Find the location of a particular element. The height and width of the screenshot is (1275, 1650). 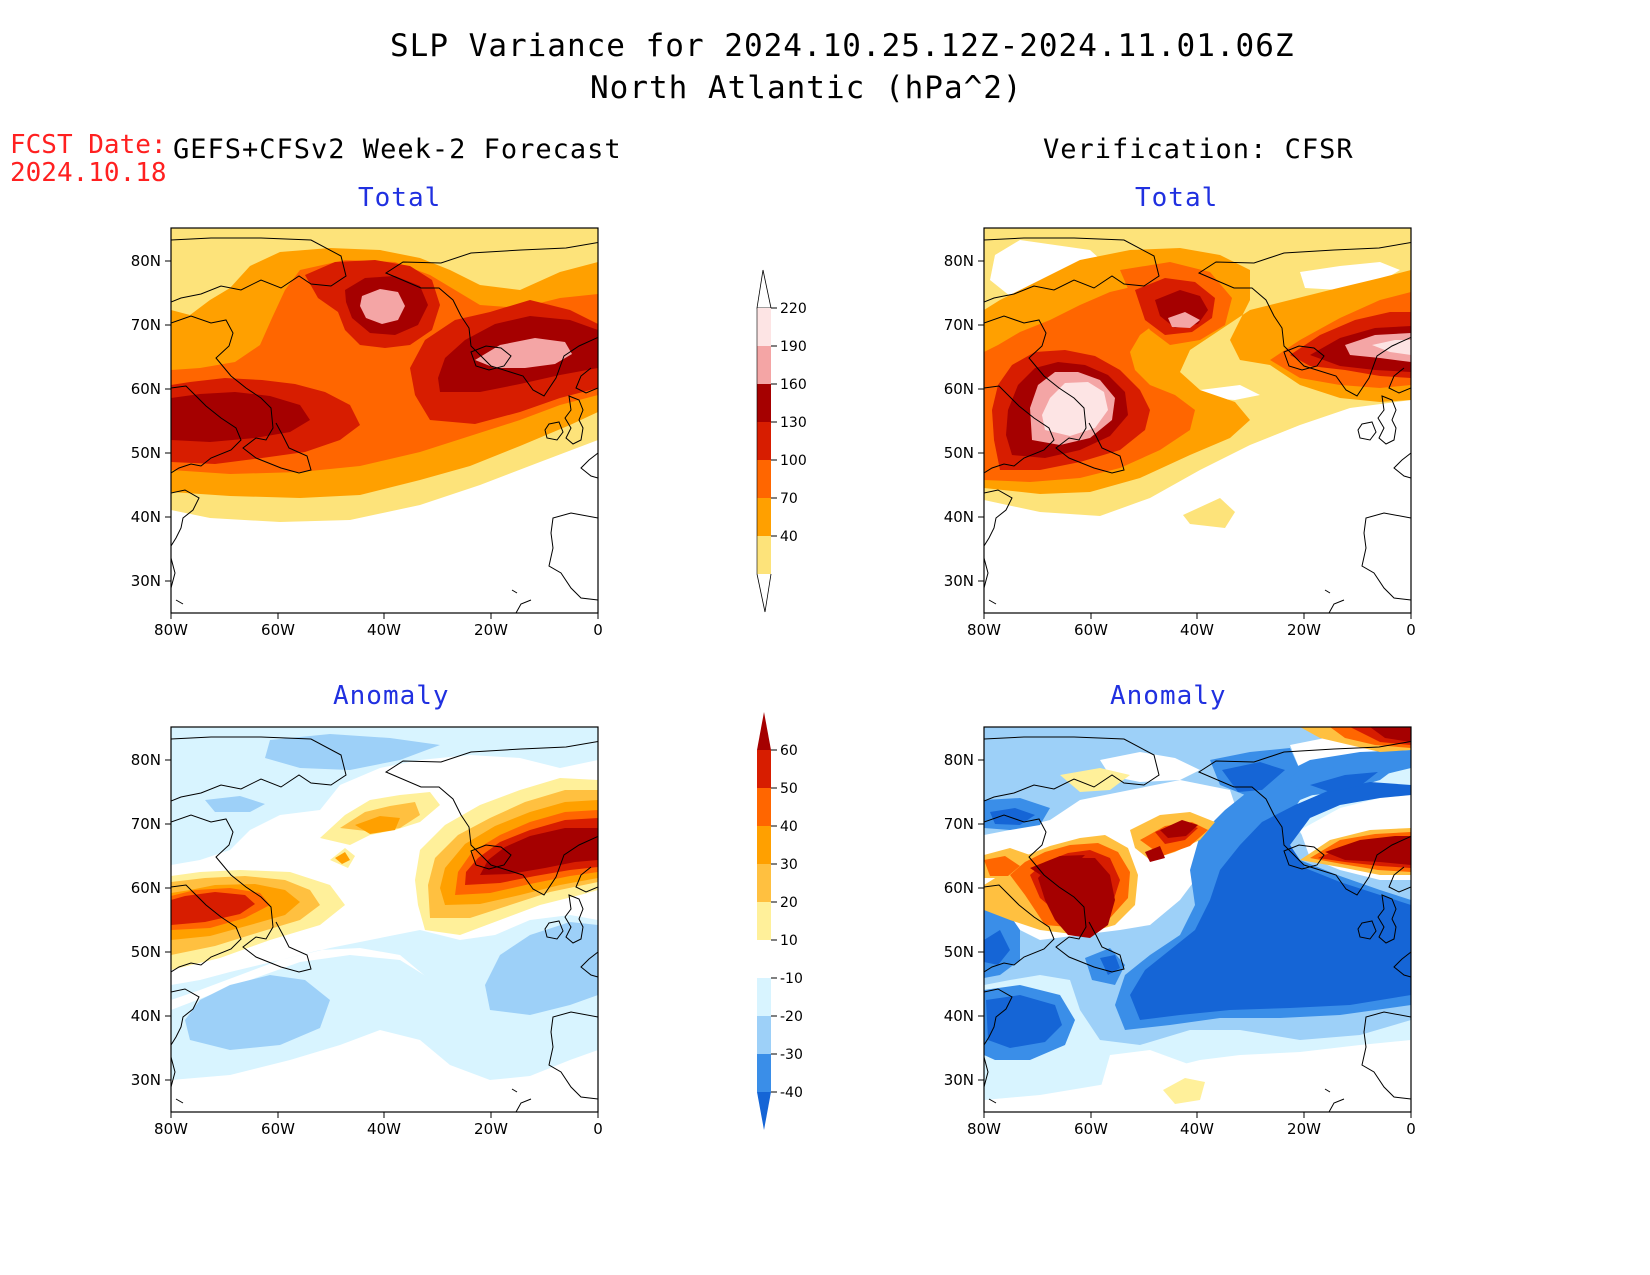

colorbar-level-label: 10 is located at coordinates (789, 941).